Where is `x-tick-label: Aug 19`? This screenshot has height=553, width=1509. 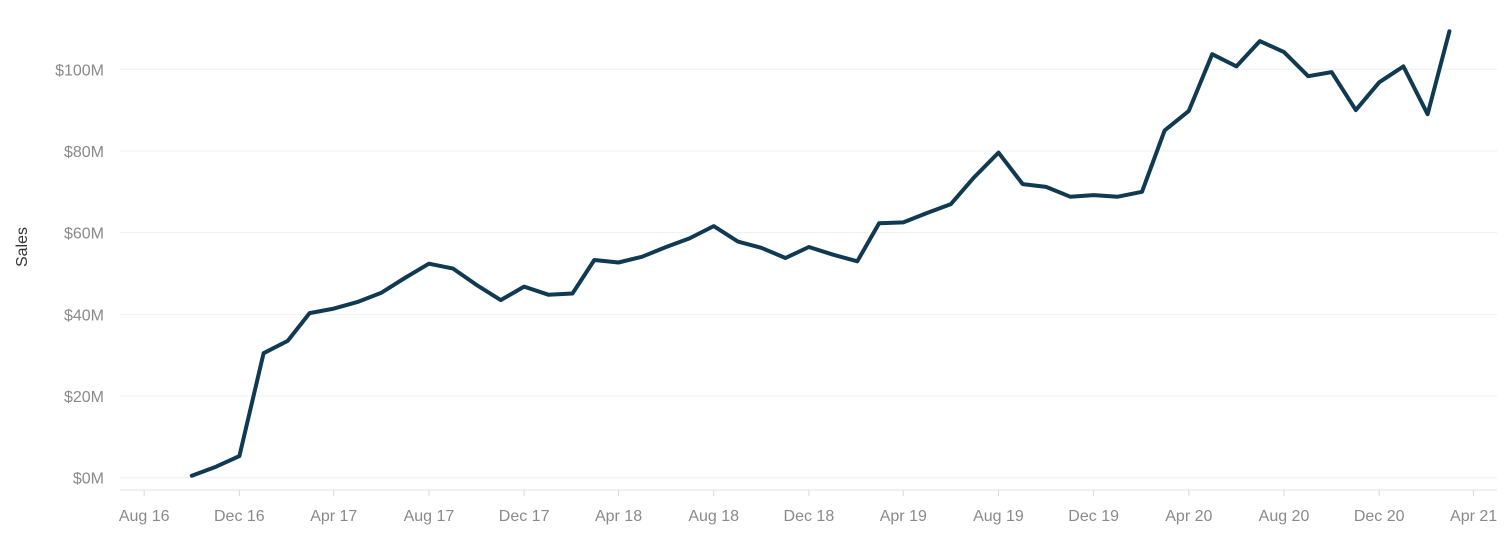 x-tick-label: Aug 19 is located at coordinates (998, 516).